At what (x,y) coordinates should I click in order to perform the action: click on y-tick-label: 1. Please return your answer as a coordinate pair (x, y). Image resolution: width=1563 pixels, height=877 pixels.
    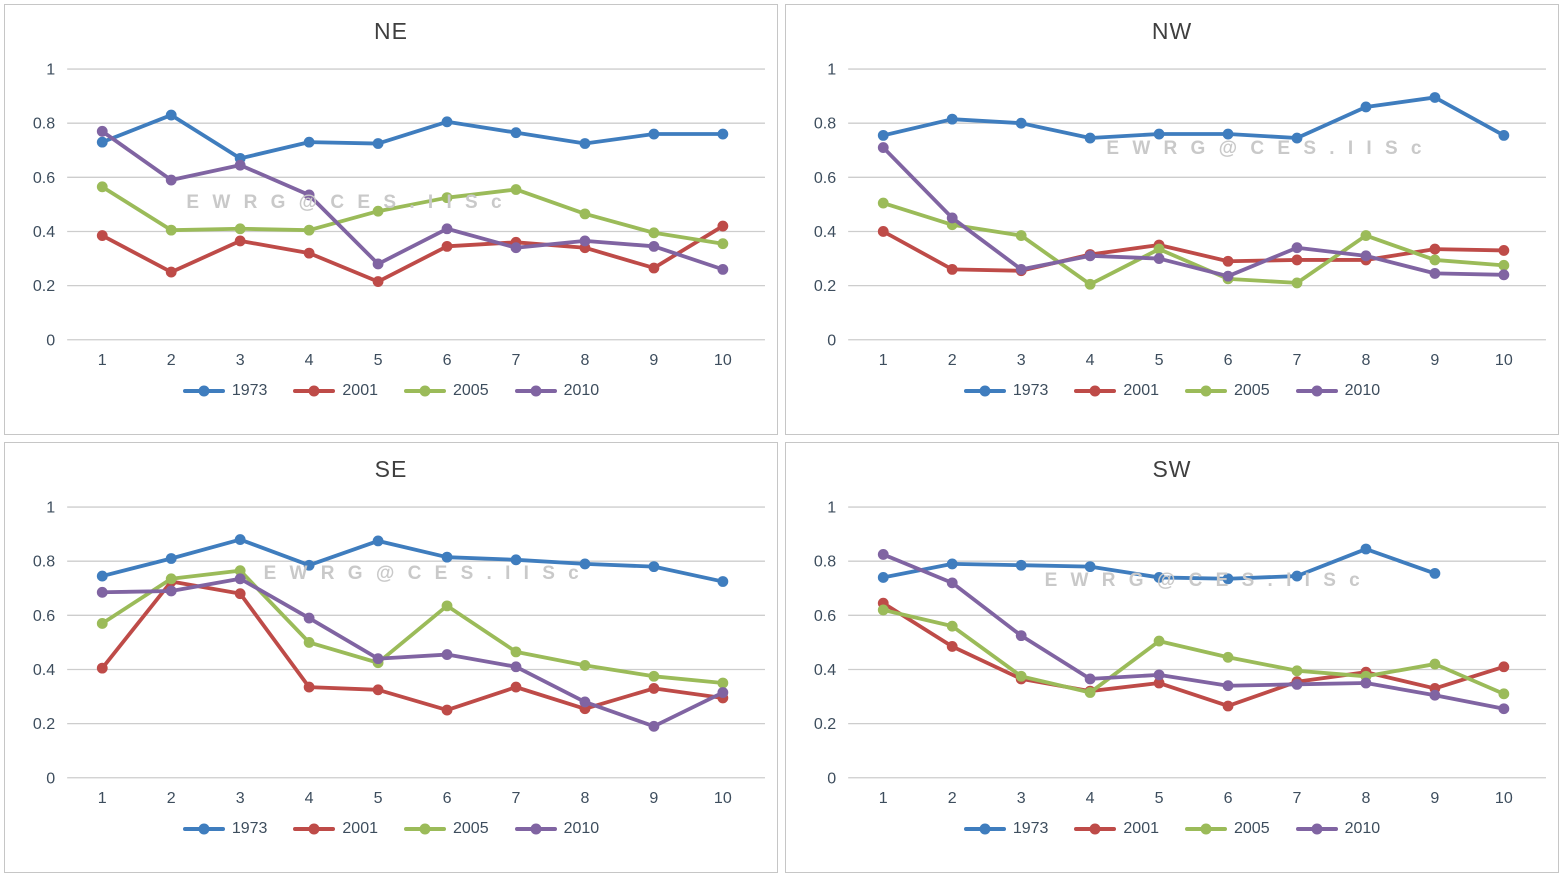
    Looking at the image, I should click on (831, 508).